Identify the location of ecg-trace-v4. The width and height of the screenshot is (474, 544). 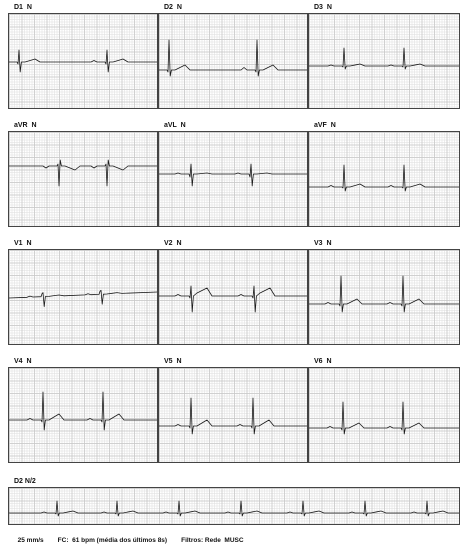
(83, 411).